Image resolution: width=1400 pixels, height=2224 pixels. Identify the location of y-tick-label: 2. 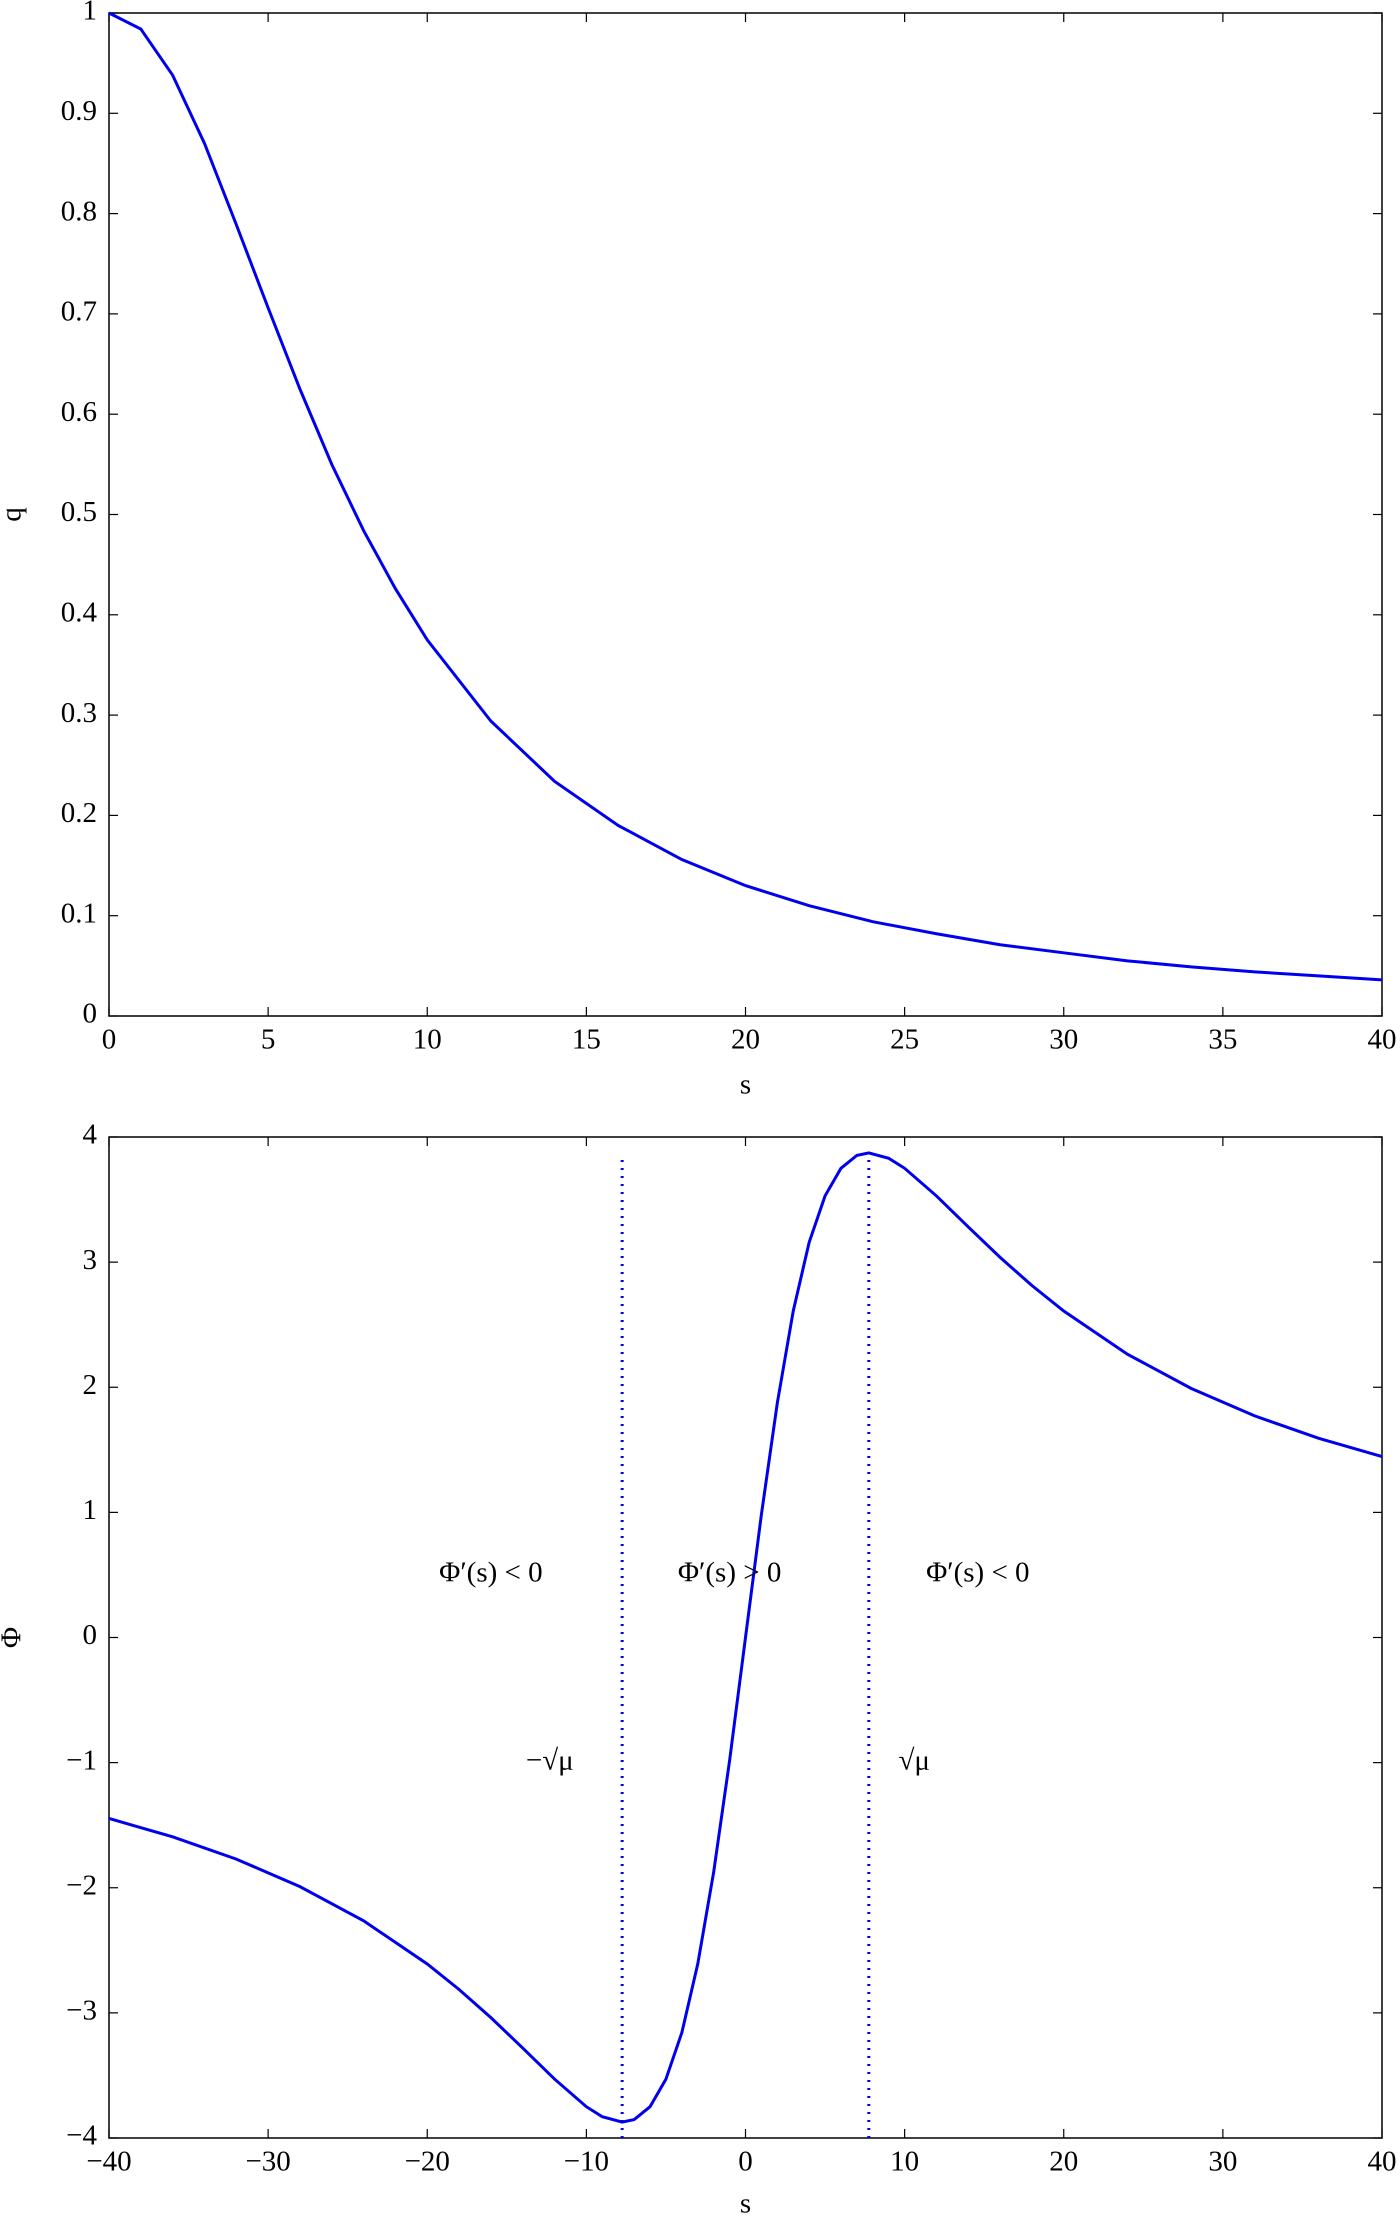
(90, 1385).